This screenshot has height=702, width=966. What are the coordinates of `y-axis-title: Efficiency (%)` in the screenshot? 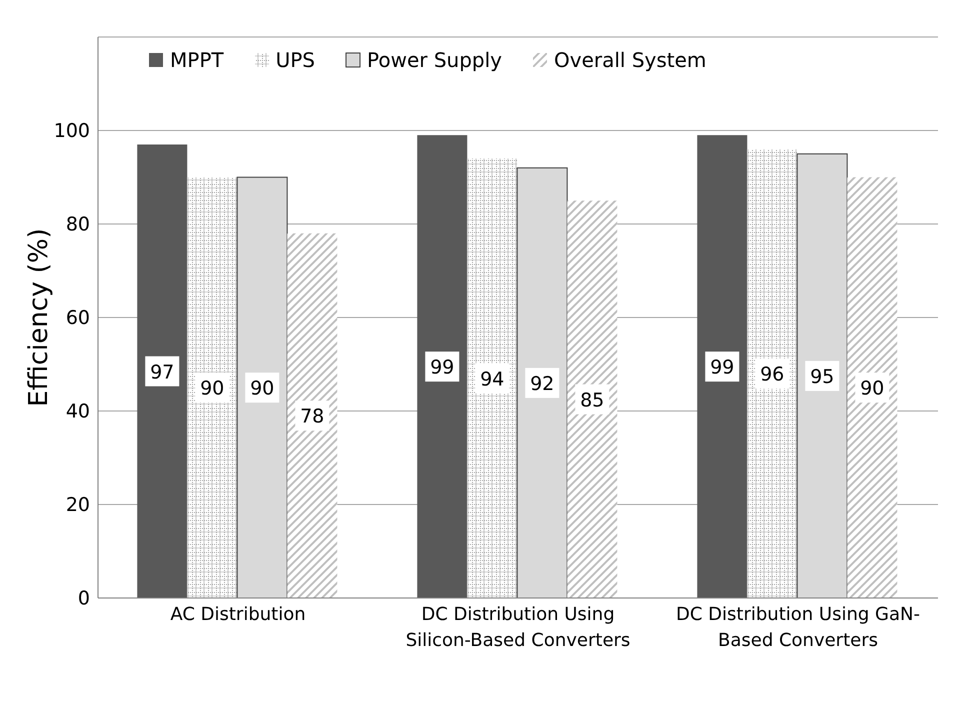 It's located at (39, 317).